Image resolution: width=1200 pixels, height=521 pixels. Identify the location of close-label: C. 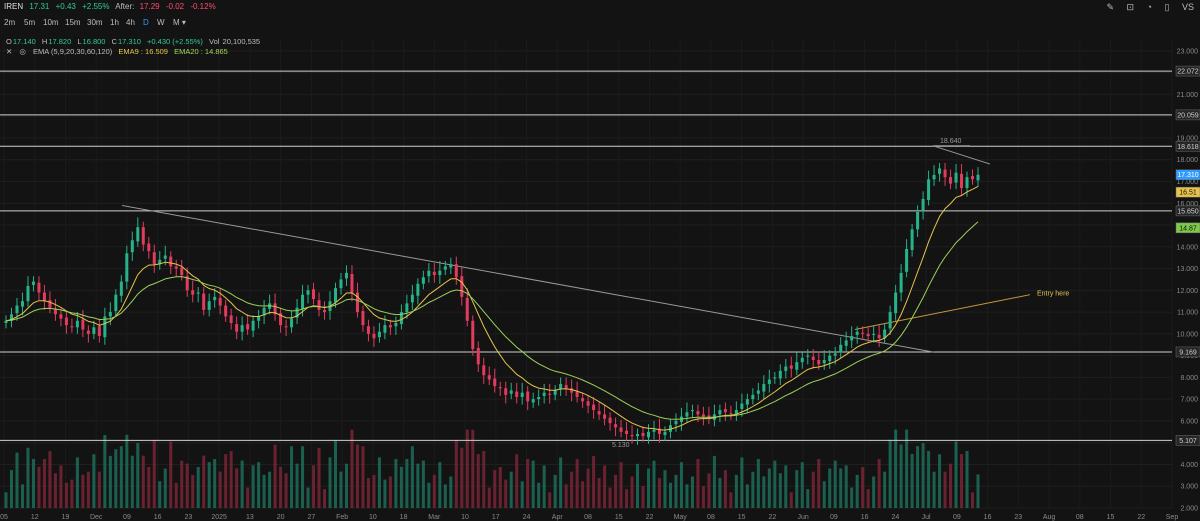
(114, 41).